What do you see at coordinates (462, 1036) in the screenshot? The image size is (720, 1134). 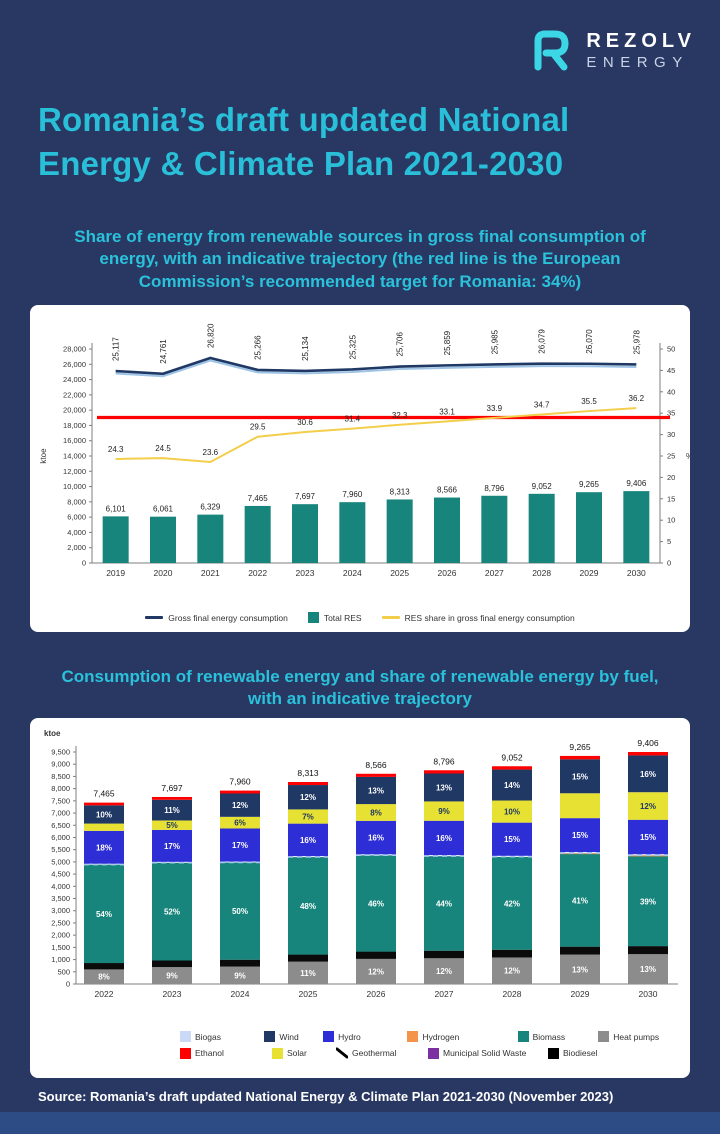 I see `legend-item-hydrogen: Hydrogen` at bounding box center [462, 1036].